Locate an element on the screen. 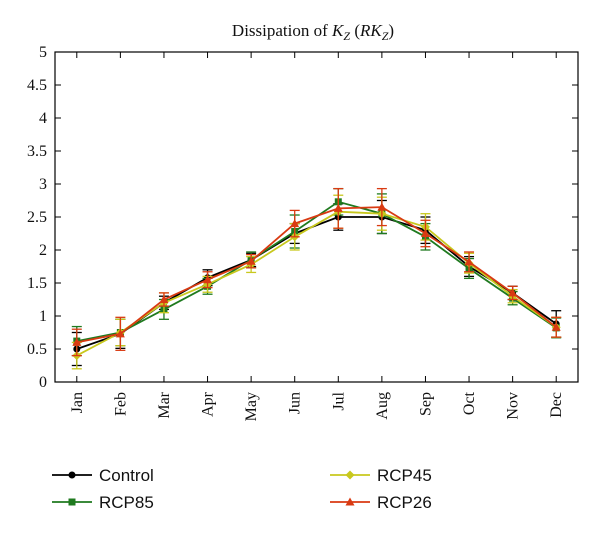  legend-item-control: Control is located at coordinates (103, 475).